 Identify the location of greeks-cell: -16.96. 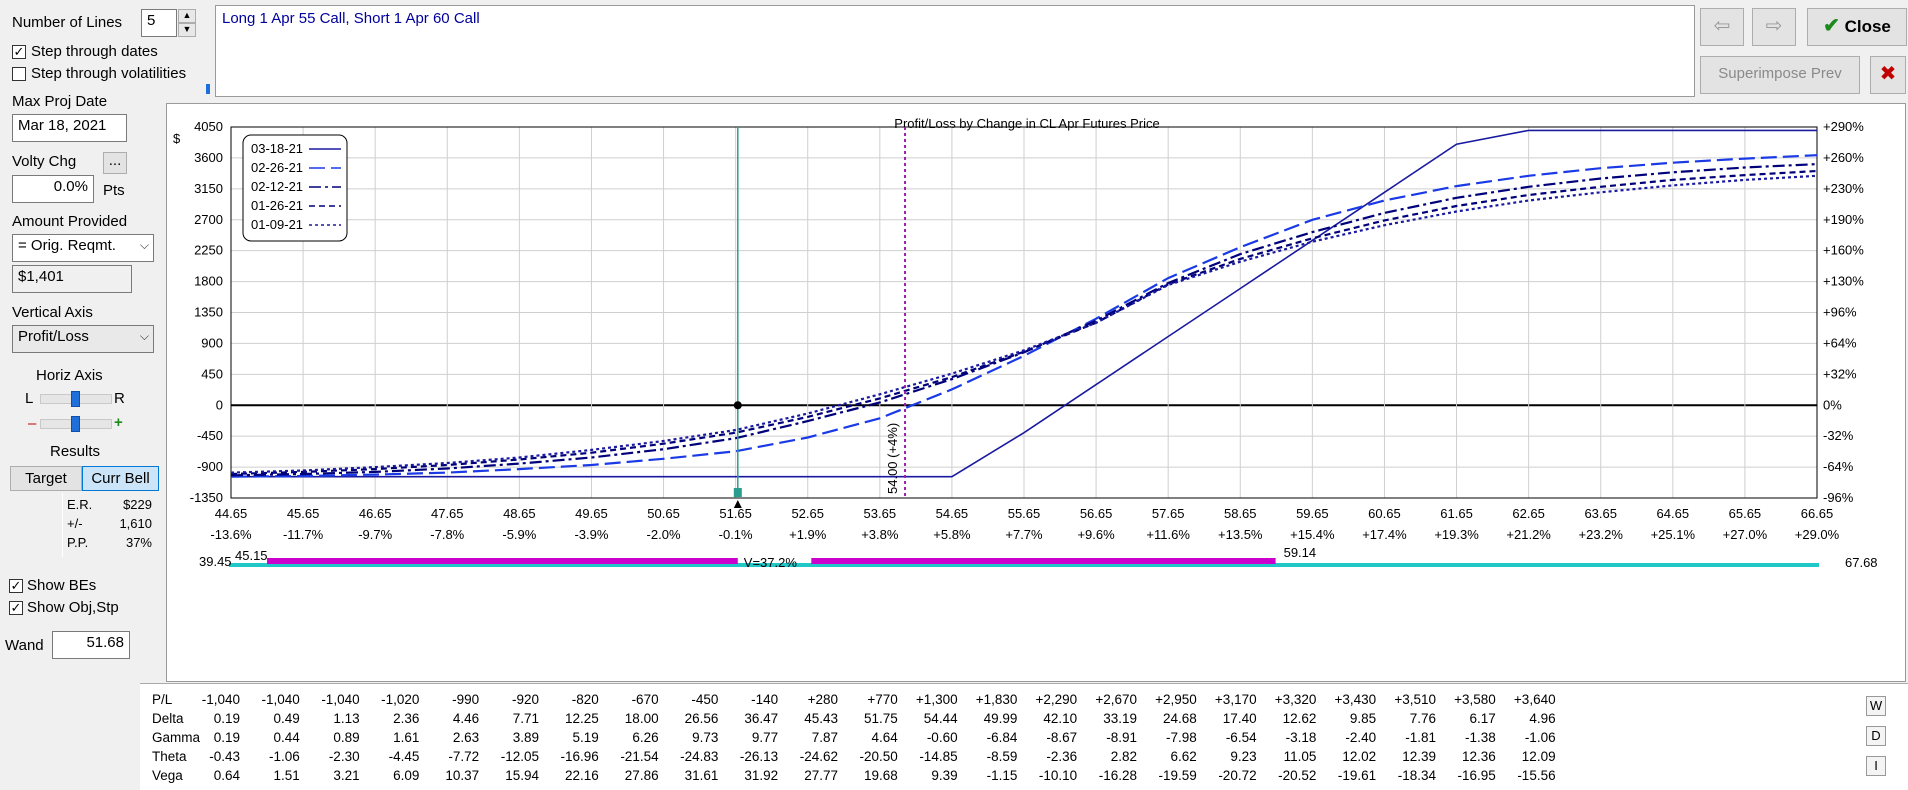
(579, 756).